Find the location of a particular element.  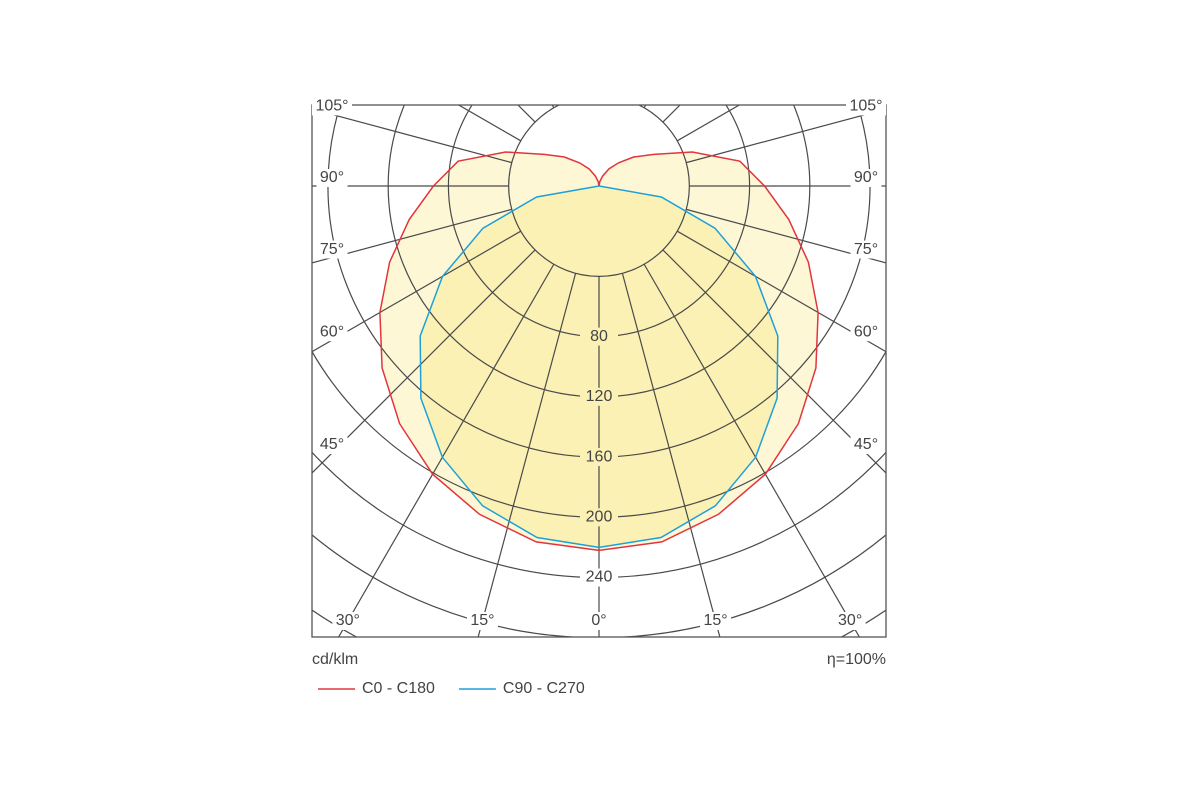

units-label: cd/klm is located at coordinates (335, 659).